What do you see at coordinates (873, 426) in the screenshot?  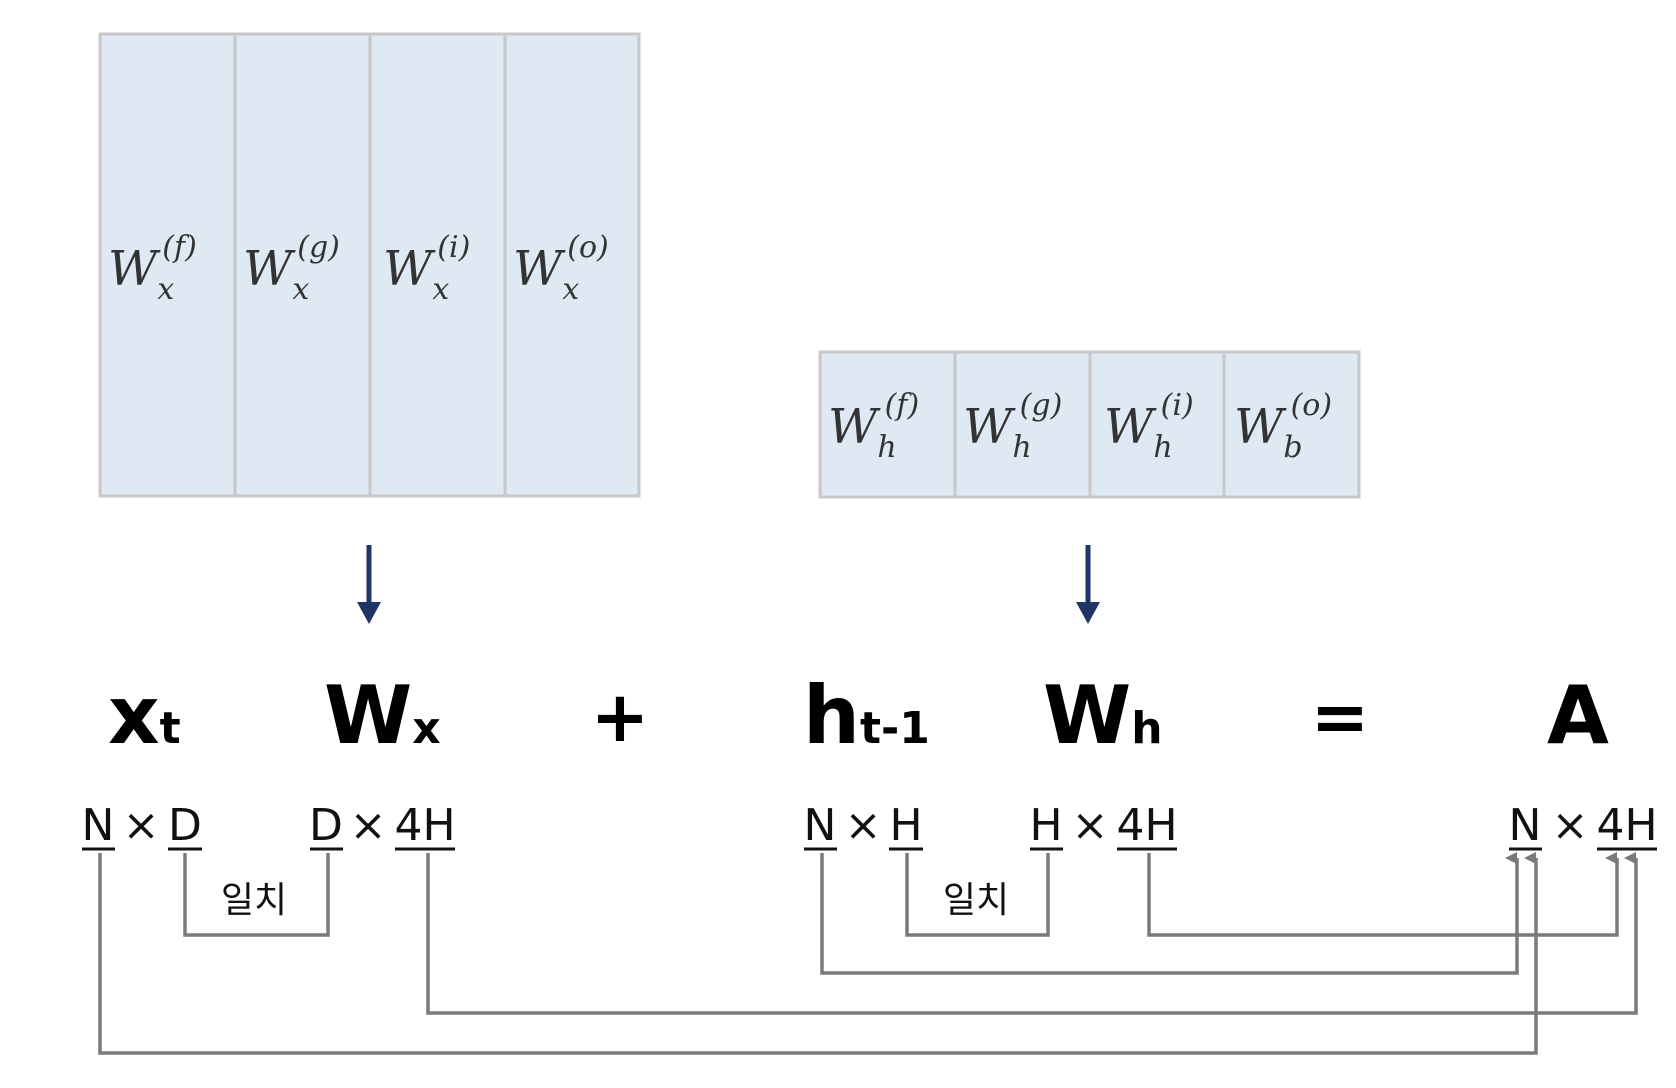 I see `wh-label-f: Wh(f)` at bounding box center [873, 426].